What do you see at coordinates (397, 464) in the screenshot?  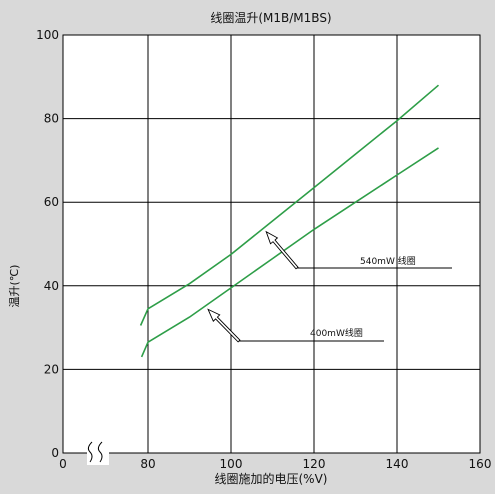 I see `x-tick-label: 140` at bounding box center [397, 464].